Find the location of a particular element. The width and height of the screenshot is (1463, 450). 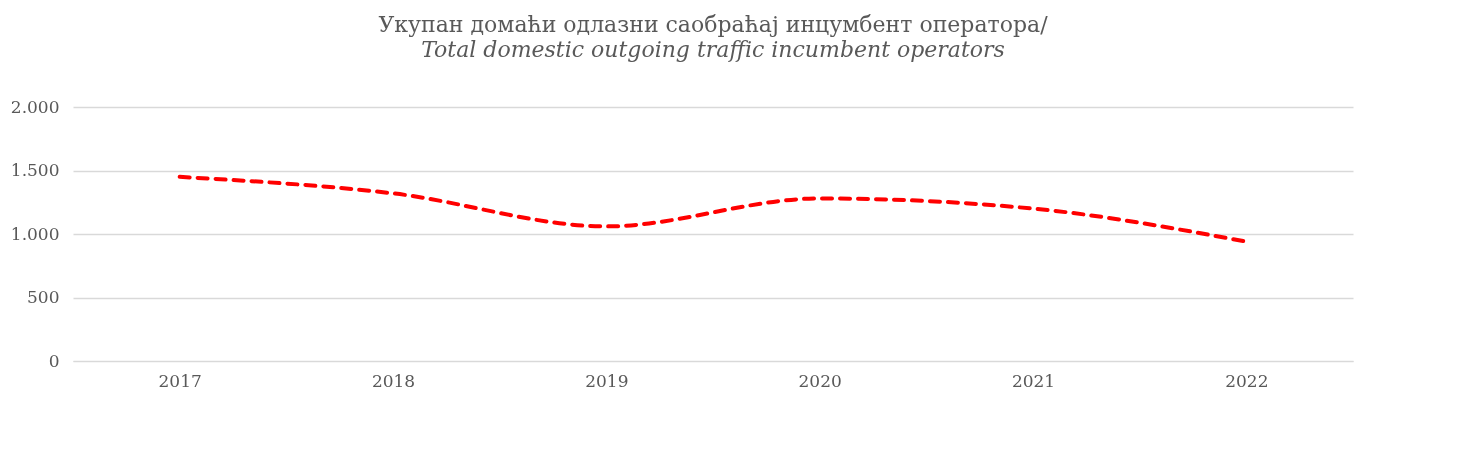

x-tick-label: 2022 is located at coordinates (1247, 380).